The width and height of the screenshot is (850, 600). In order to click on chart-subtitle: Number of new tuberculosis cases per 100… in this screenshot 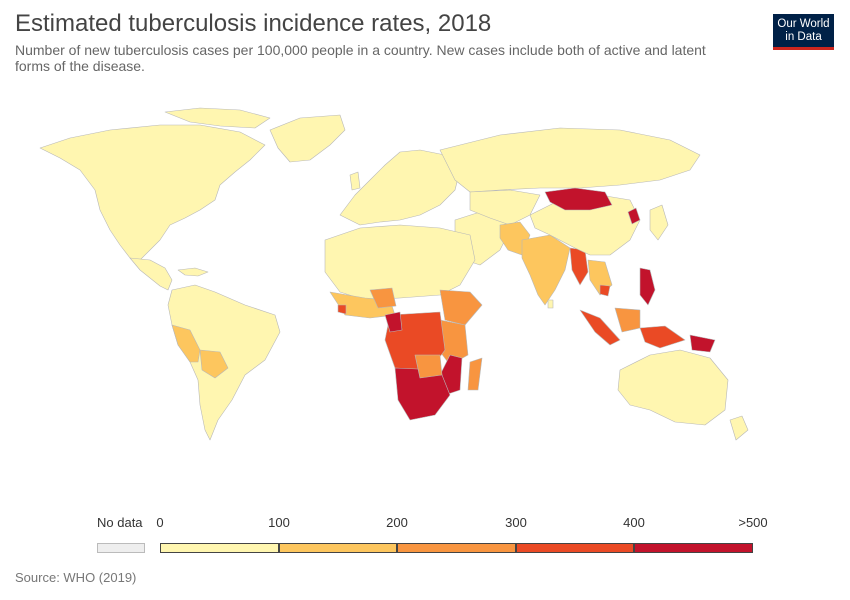, I will do `click(375, 58)`.